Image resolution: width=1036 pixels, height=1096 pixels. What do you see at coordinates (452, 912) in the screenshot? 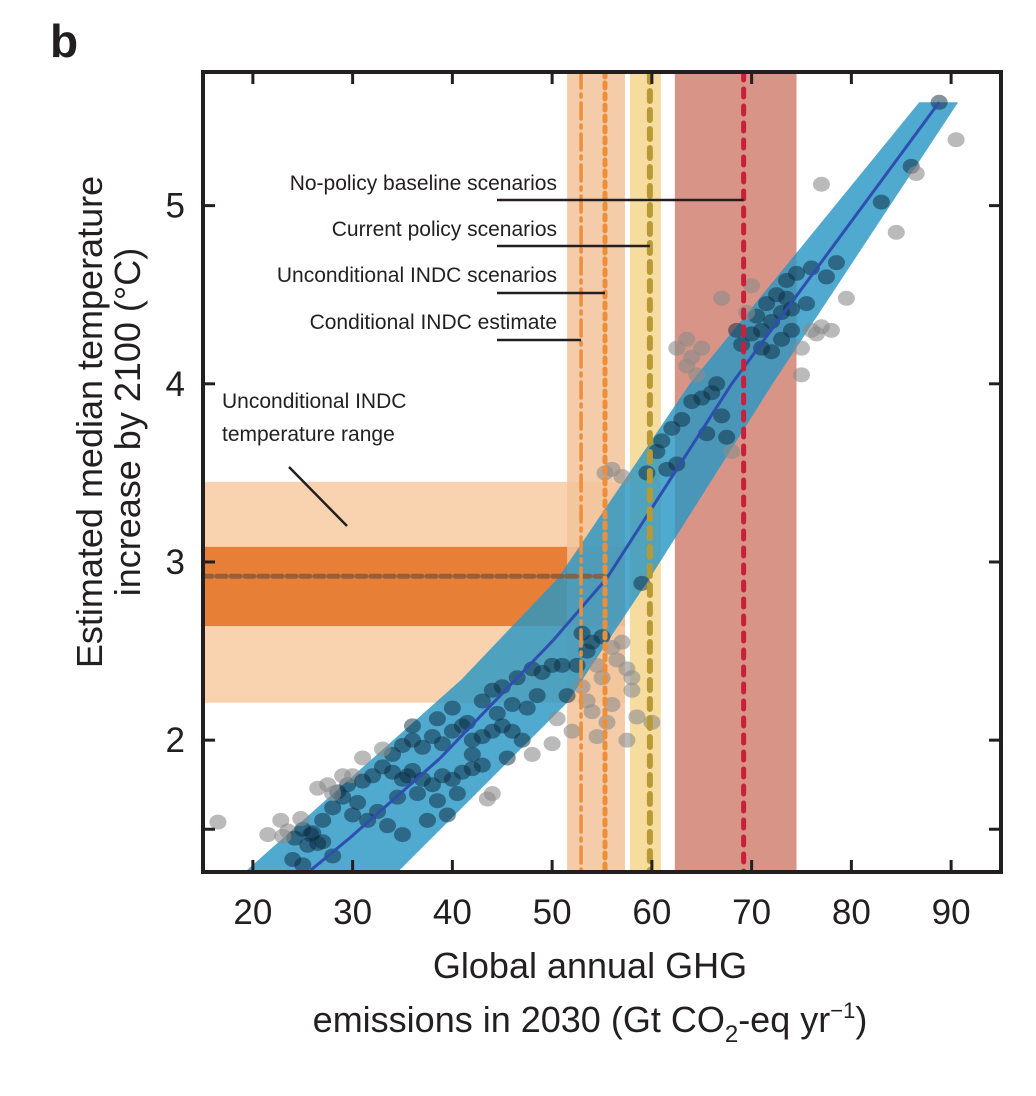
I see `x-tick-label: 40` at bounding box center [452, 912].